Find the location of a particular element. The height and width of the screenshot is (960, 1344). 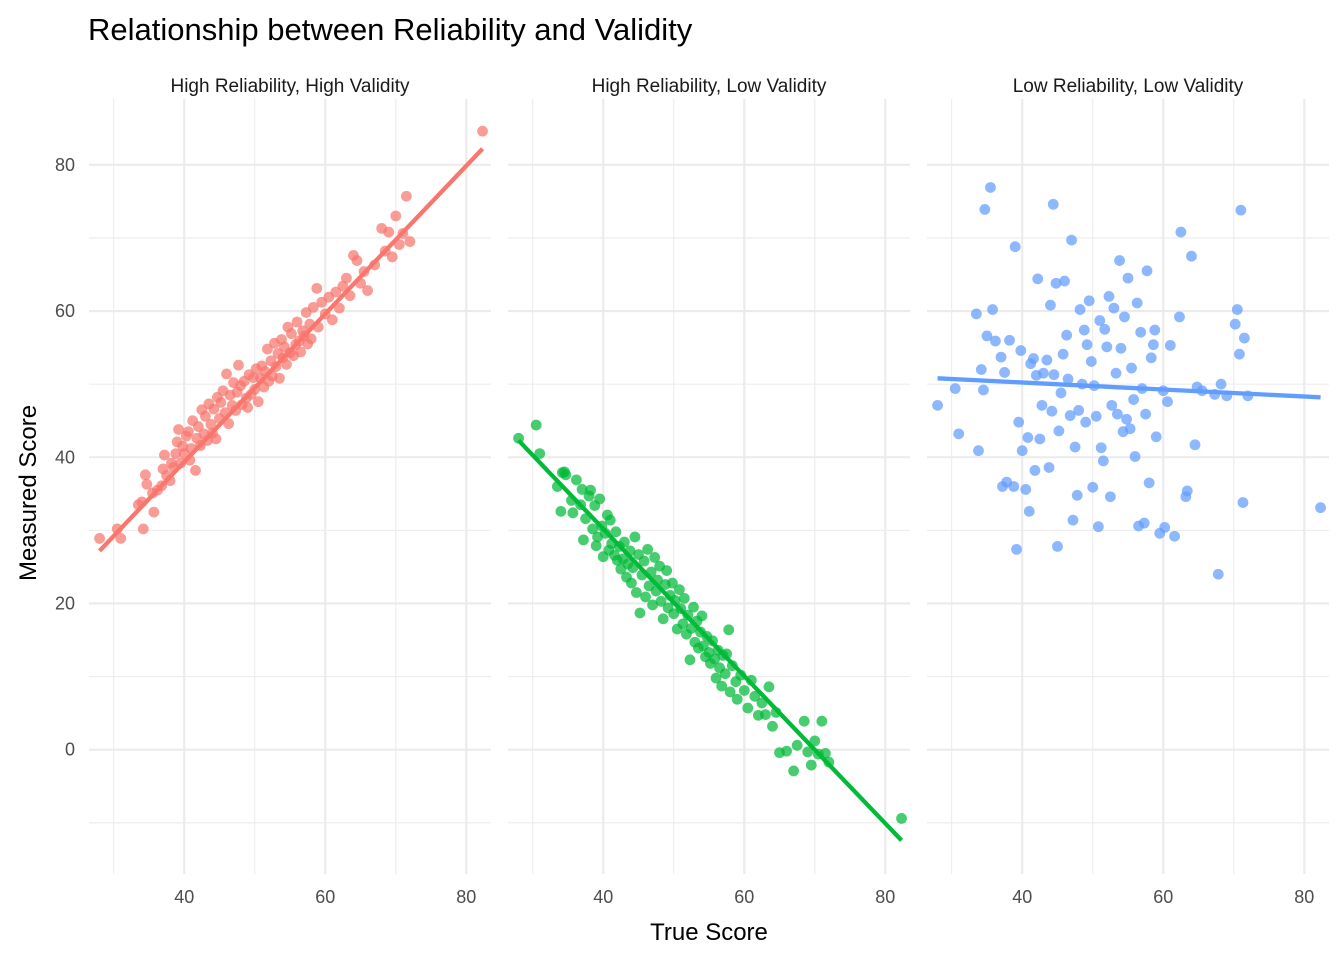

y-tick-label: 80 is located at coordinates (65, 165).